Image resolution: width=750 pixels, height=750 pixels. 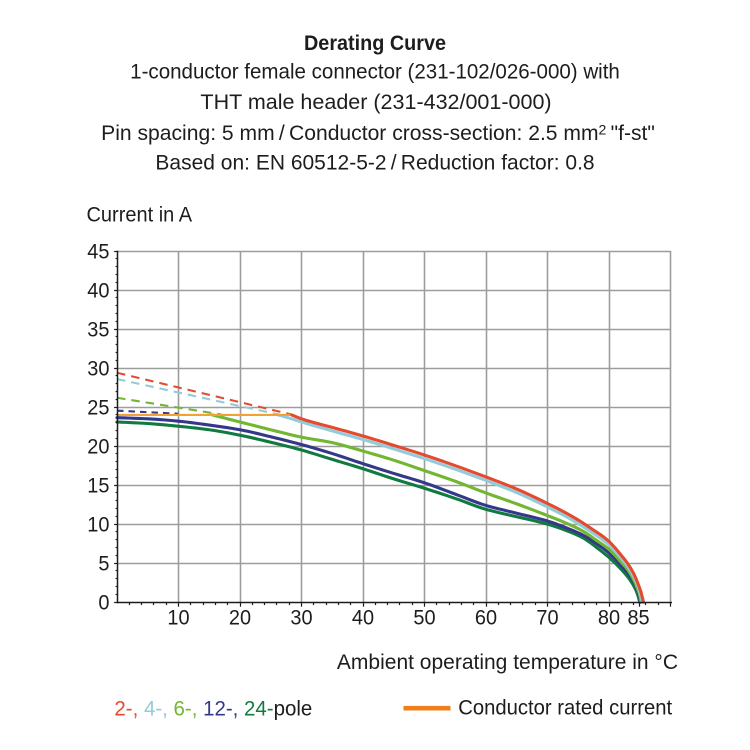 I want to click on svg-text: 85, so click(x=638, y=618).